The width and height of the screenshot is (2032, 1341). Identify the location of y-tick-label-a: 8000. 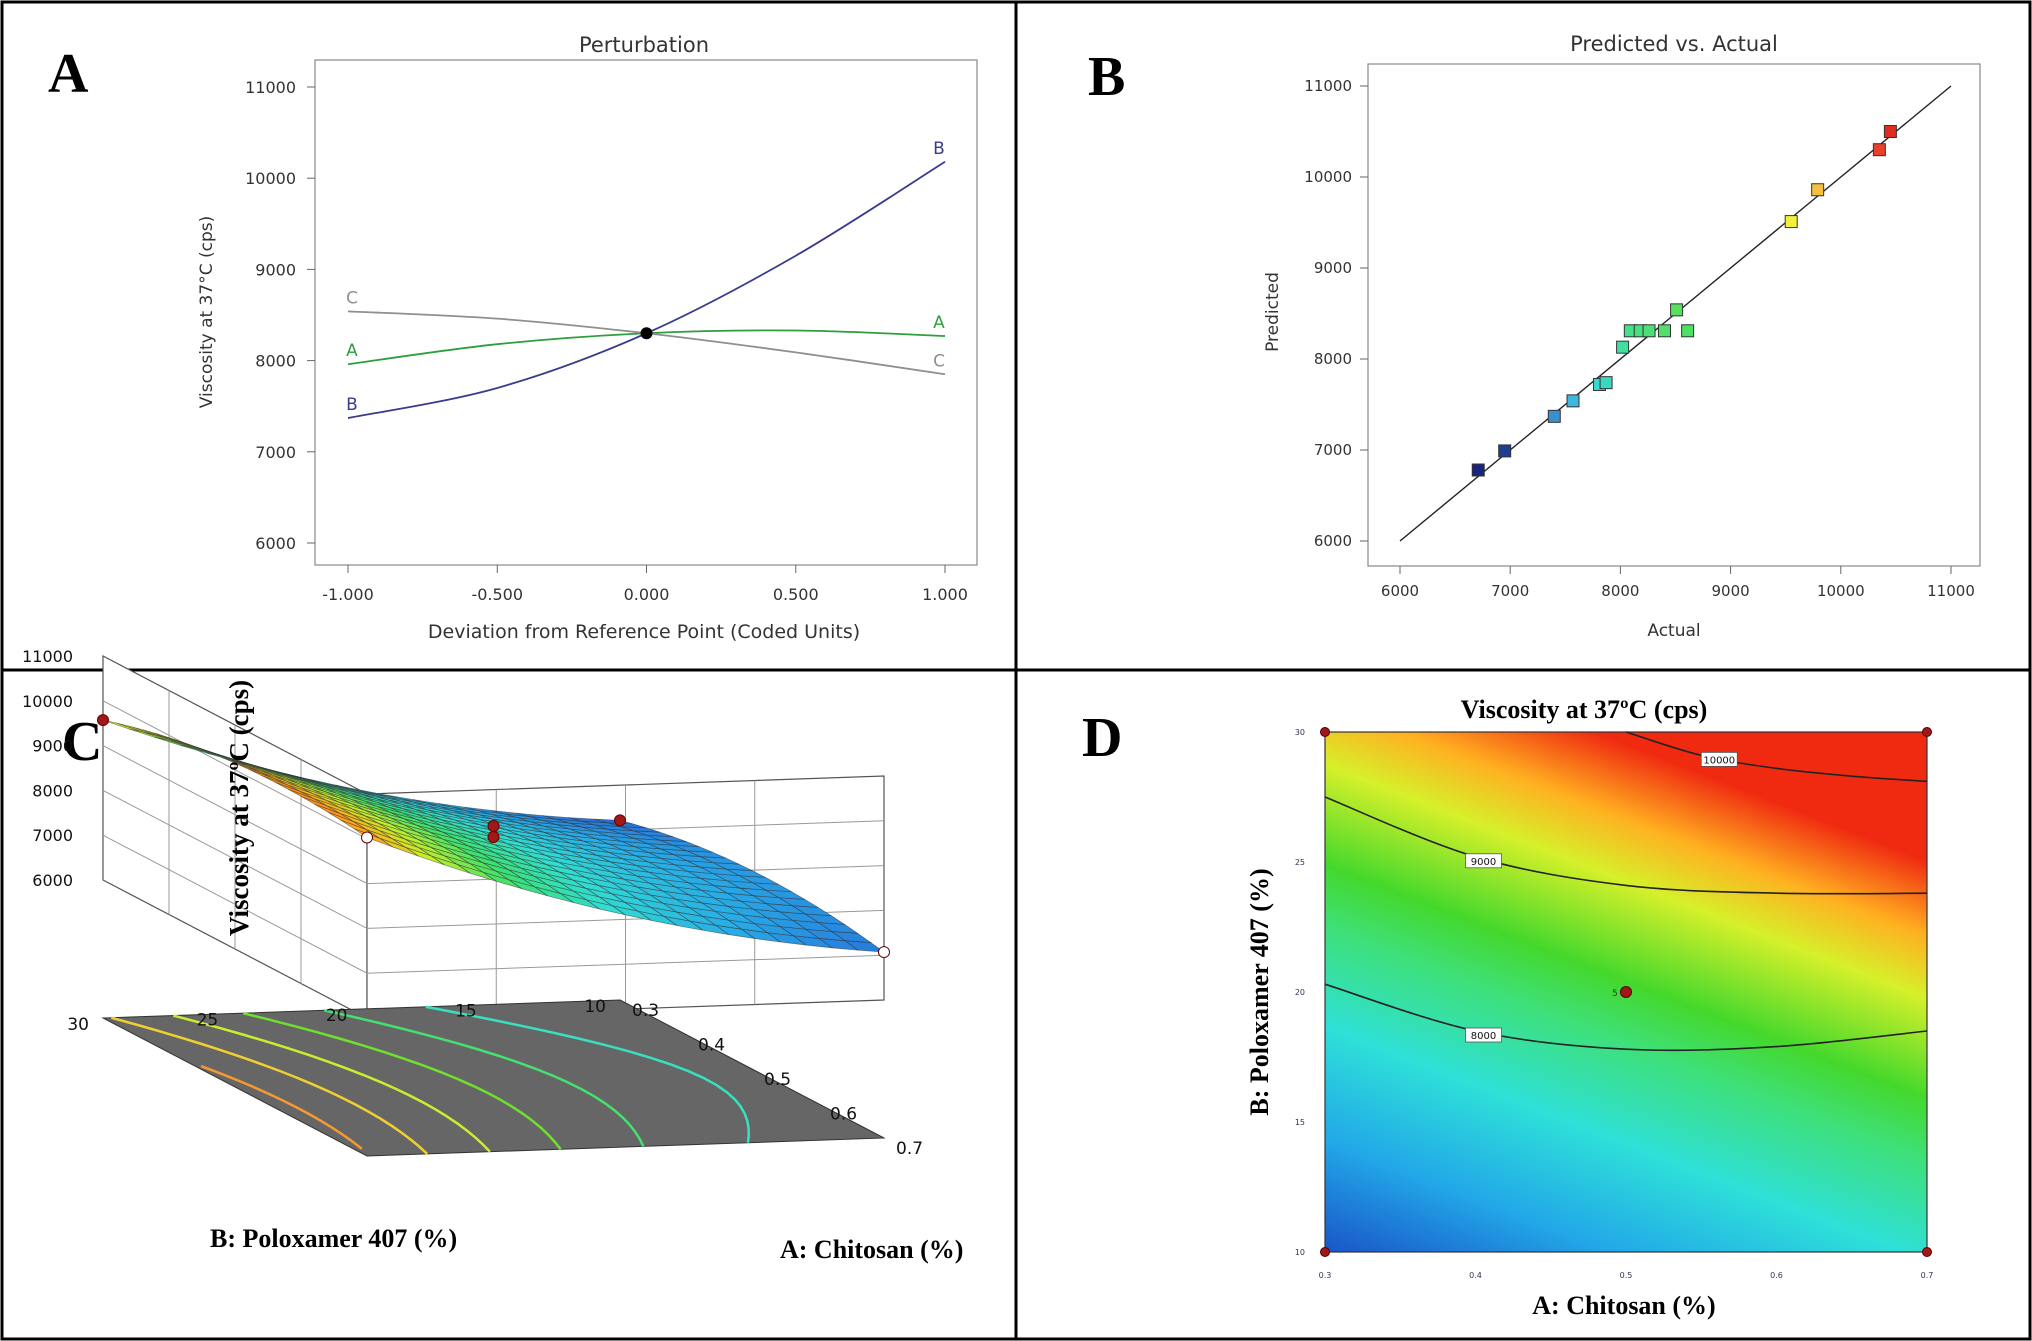
(275, 361).